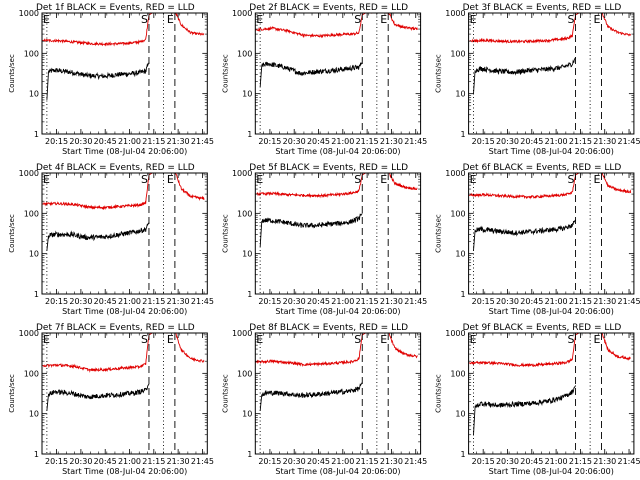  Describe the element at coordinates (328, 328) in the screenshot. I see `panel-title: Det 8f BLACK = Events, RED = LLD` at that location.